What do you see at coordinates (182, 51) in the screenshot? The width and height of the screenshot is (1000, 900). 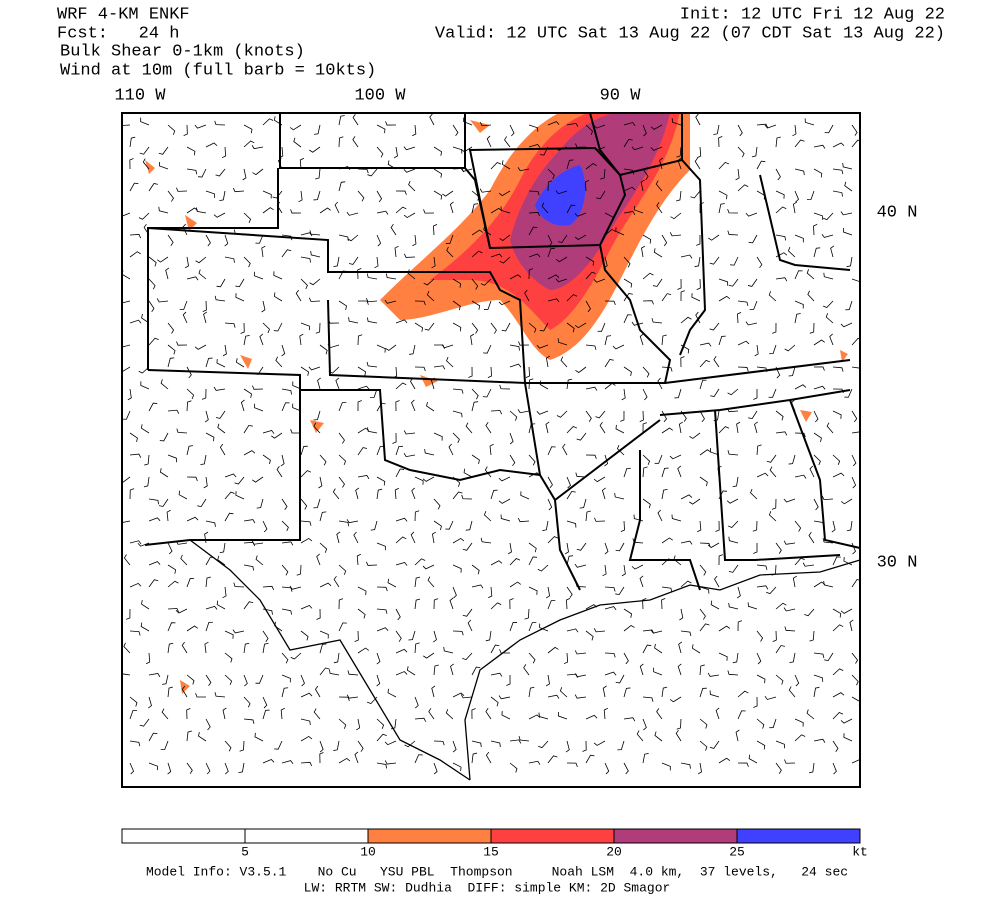 I see `field-name: Bulk Shear 0-1km (knots)` at bounding box center [182, 51].